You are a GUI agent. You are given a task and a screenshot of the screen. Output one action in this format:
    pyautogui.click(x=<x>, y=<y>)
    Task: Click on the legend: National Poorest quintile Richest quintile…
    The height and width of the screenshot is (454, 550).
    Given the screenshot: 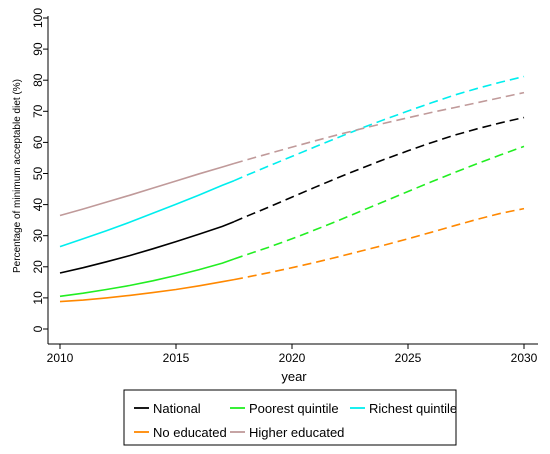 What is the action you would take?
    pyautogui.click(x=290, y=417)
    